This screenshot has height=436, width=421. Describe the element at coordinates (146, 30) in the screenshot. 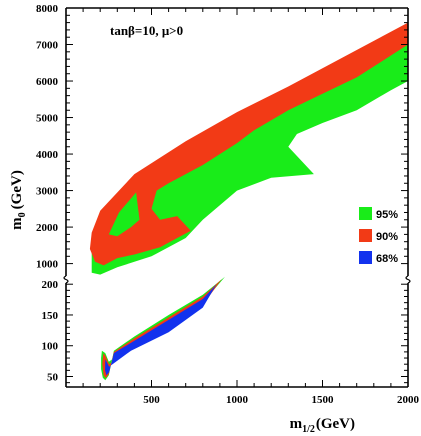

I see `chart-annotation: tanβ=10, μ>0` at that location.